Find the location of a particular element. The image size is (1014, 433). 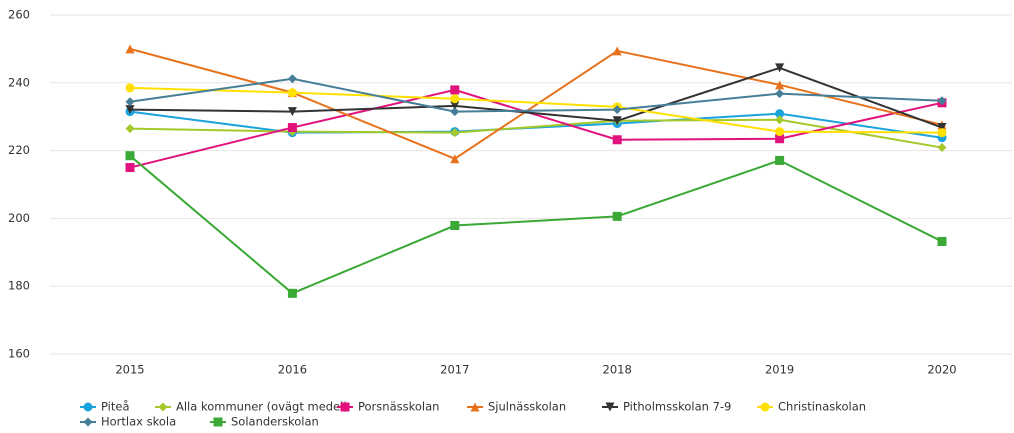

legend-label: Sjulnässkolan is located at coordinates (527, 407).